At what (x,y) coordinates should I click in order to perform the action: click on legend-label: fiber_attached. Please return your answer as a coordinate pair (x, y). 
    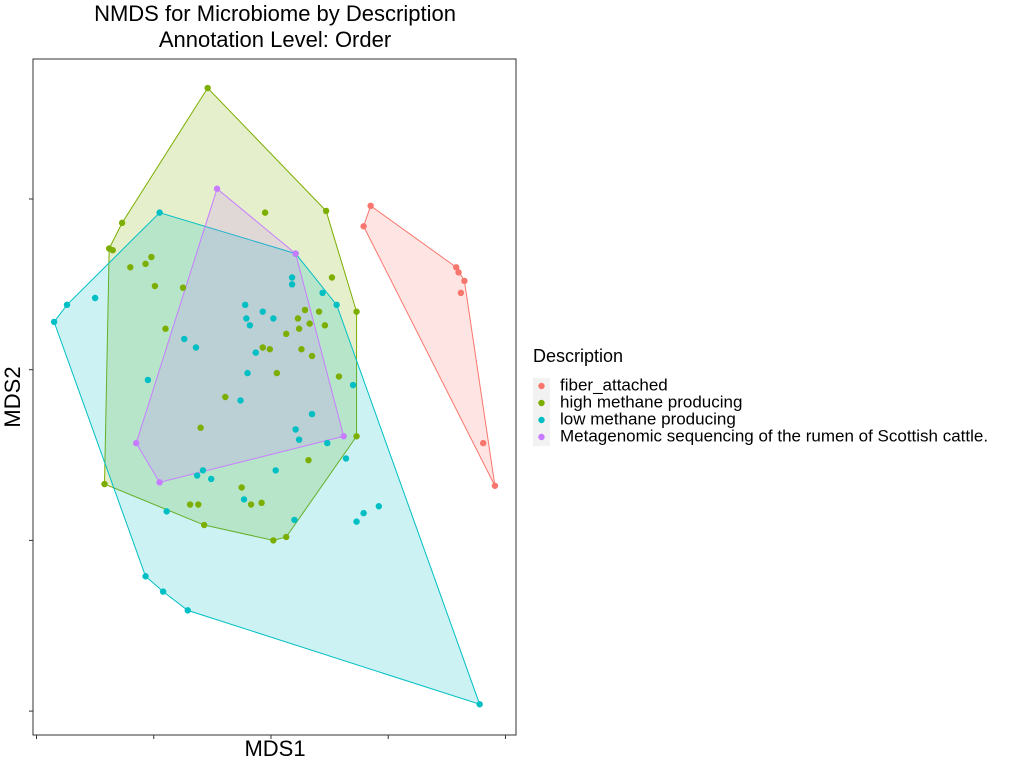
    Looking at the image, I should click on (614, 384).